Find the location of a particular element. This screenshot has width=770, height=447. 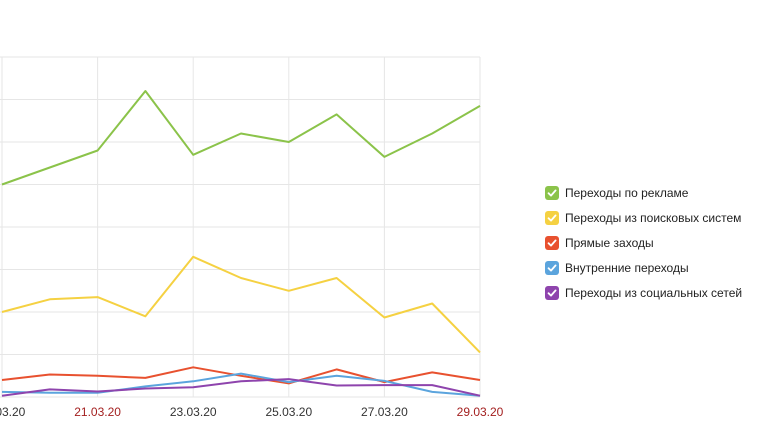

x-tick-label: 19.03.20 is located at coordinates (13, 412).